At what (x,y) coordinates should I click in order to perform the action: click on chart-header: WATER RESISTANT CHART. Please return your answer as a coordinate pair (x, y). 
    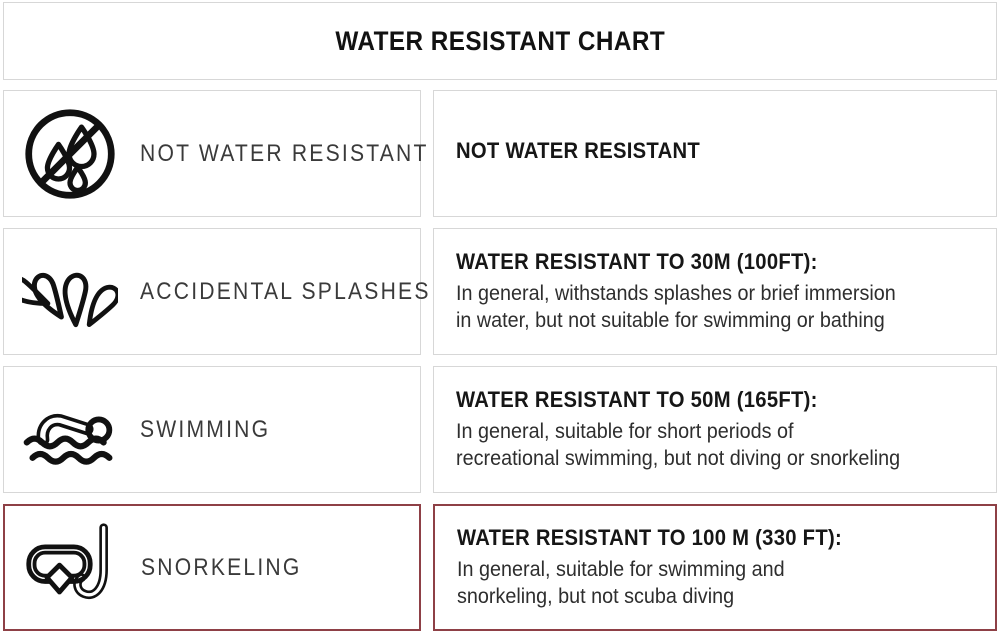
    Looking at the image, I should click on (500, 41).